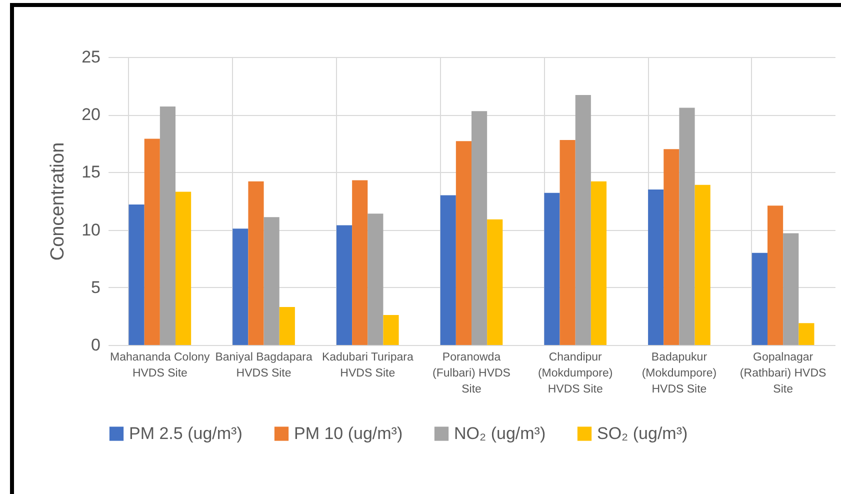 The height and width of the screenshot is (494, 841). What do you see at coordinates (679, 374) in the screenshot?
I see `x-tick-label: Badapukur (Mokdumpore) HVDS Site` at bounding box center [679, 374].